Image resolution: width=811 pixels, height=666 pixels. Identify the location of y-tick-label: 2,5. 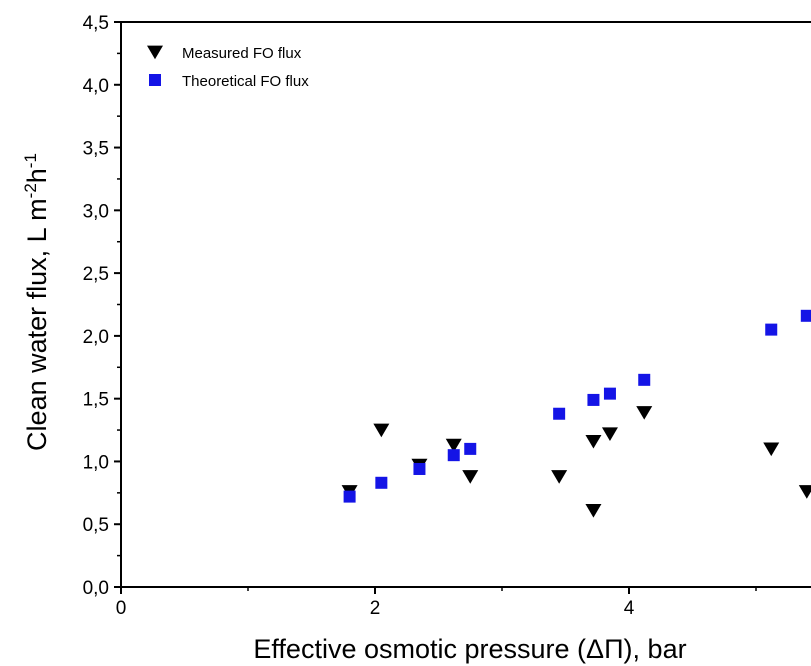
(96, 274).